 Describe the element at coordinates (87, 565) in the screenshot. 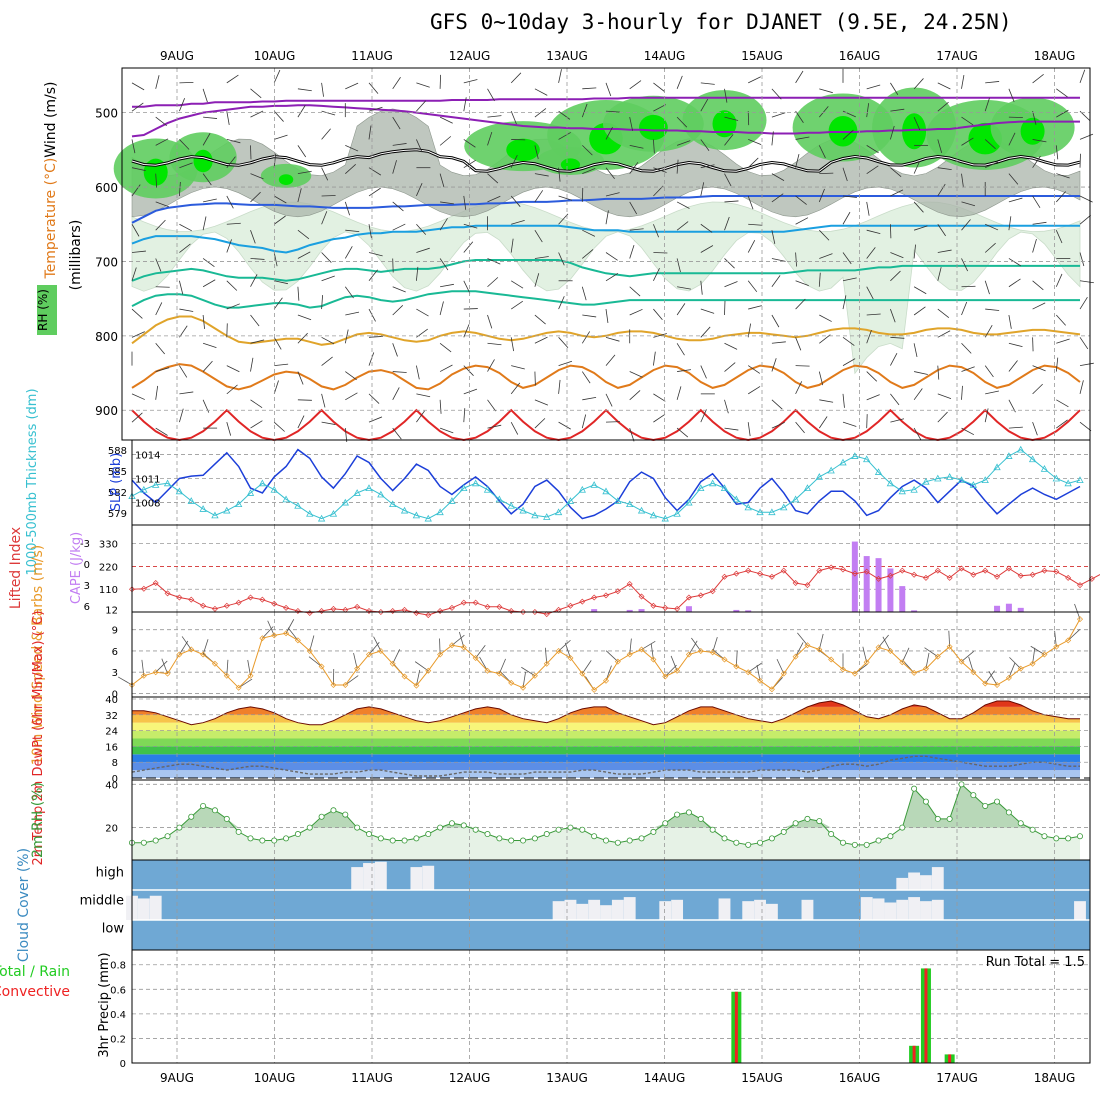

I see `li-ytick: 0` at that location.